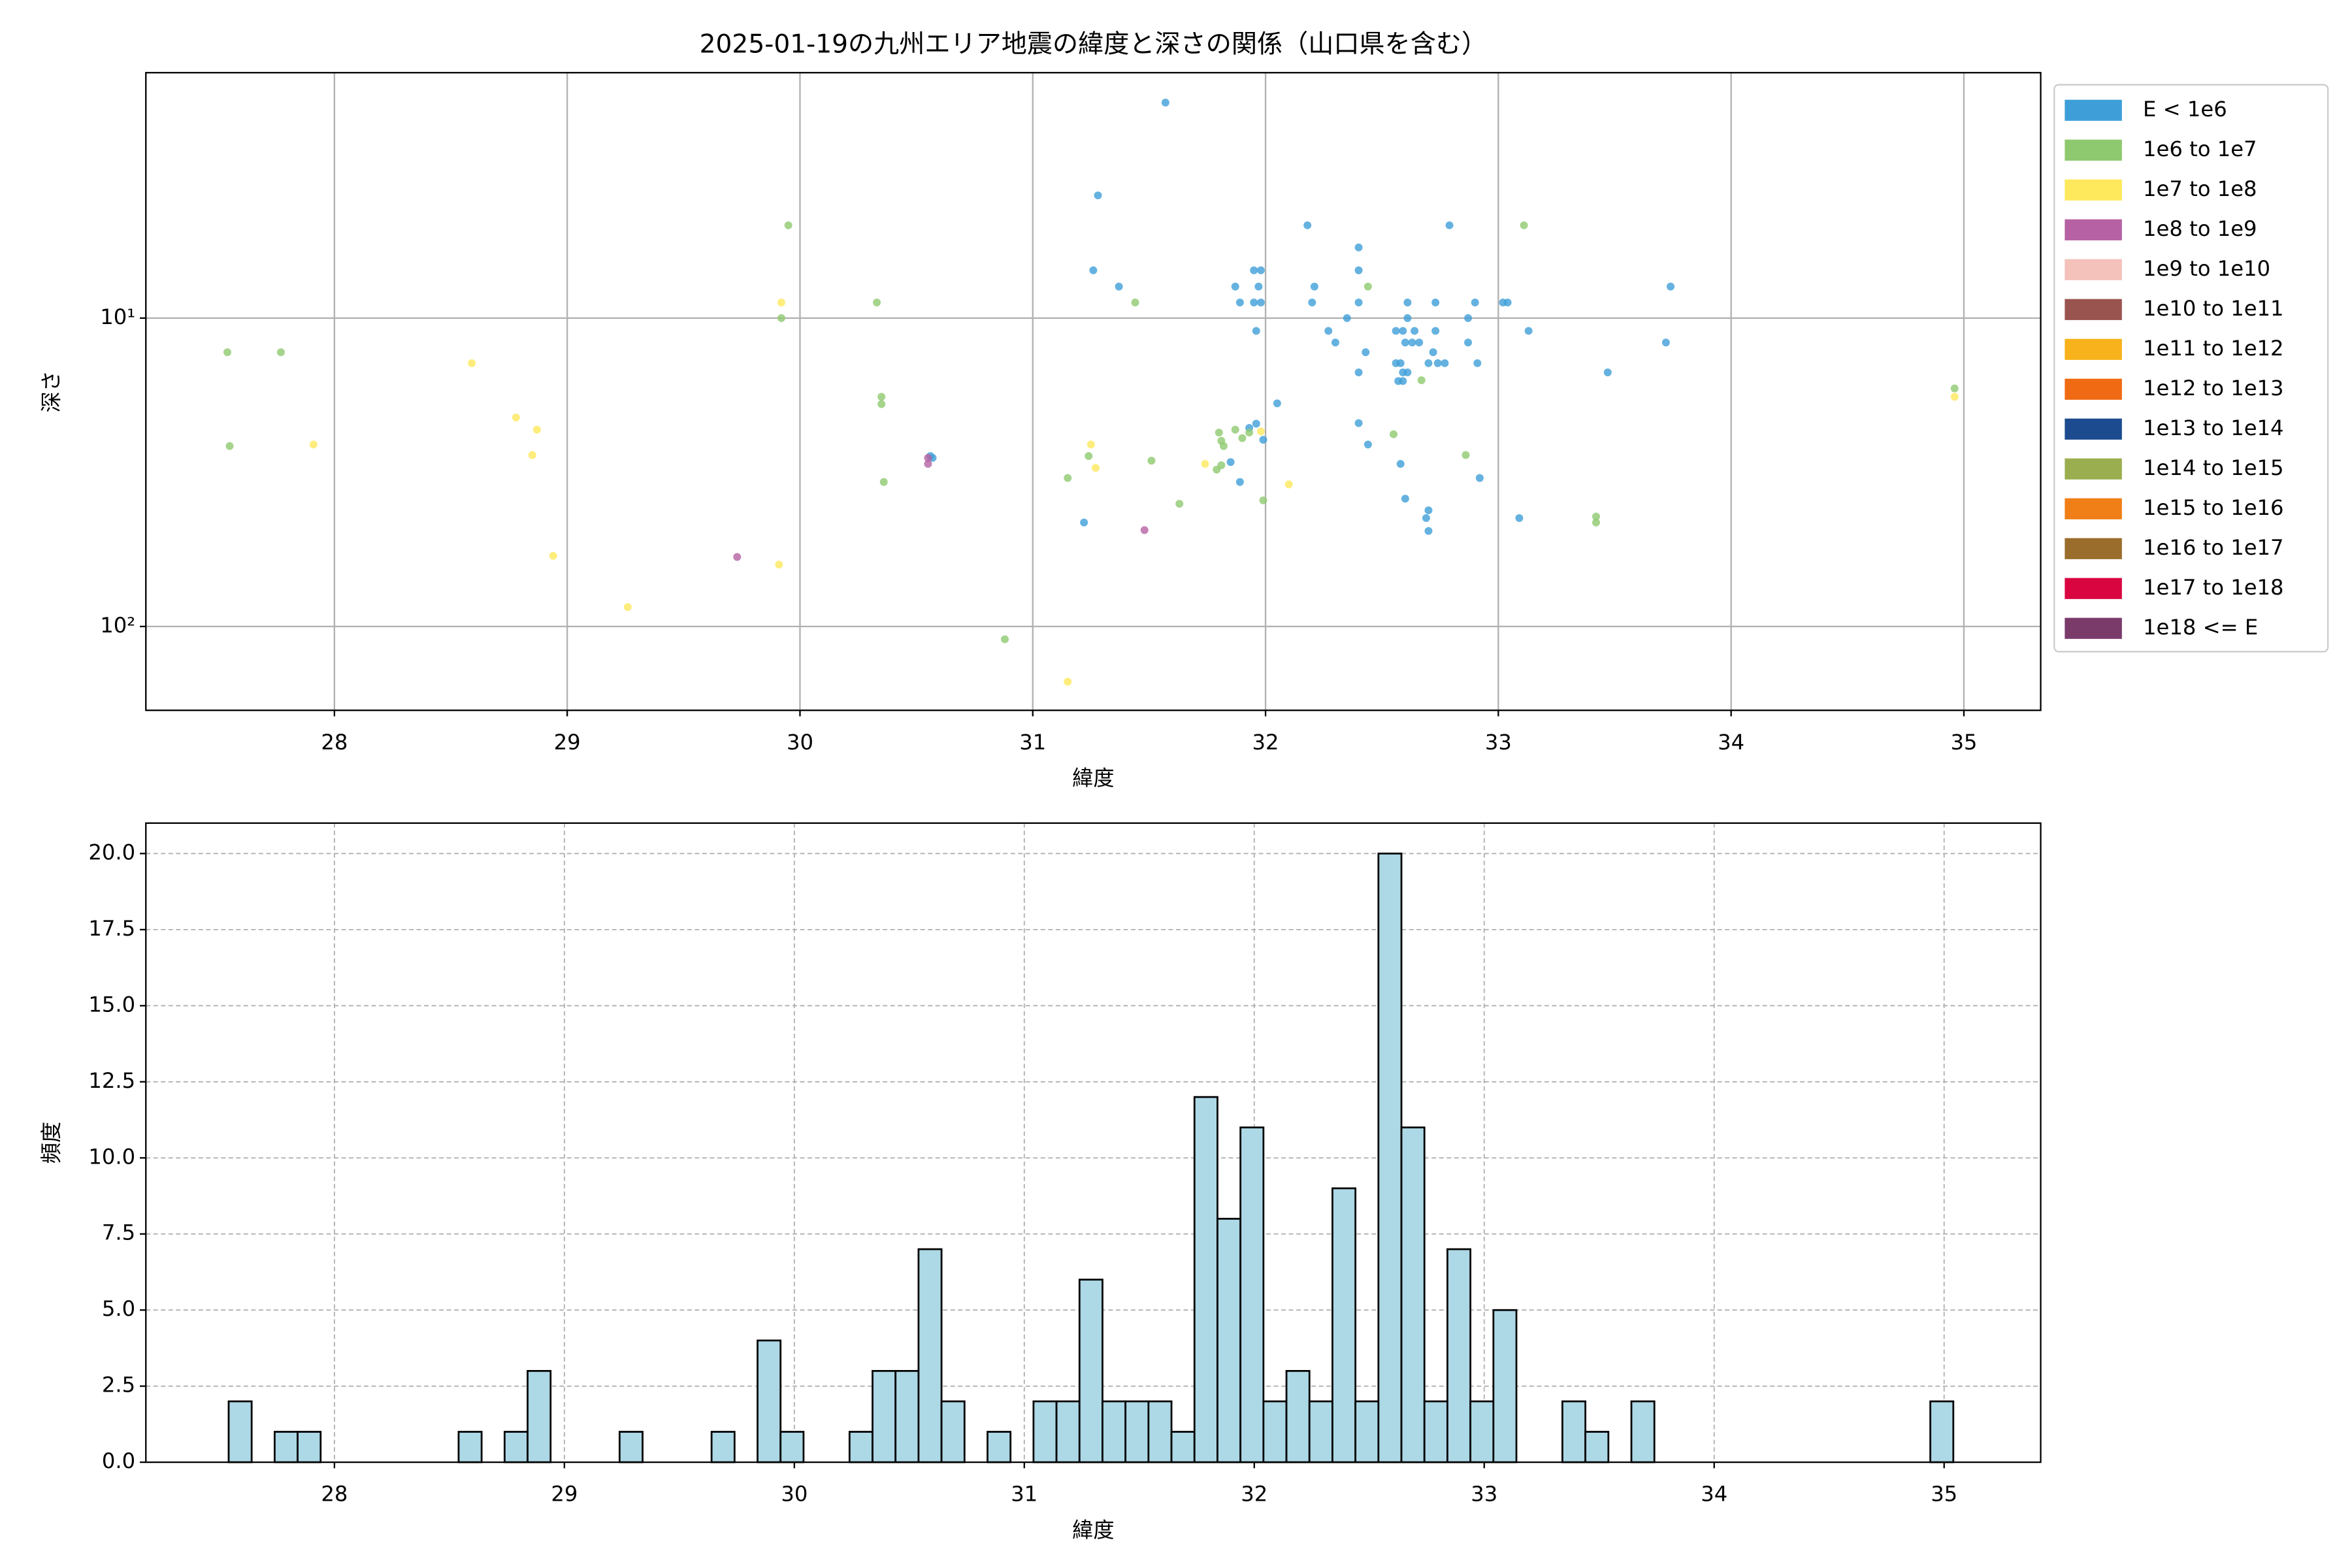 The image size is (2352, 1568). Describe the element at coordinates (111, 1080) in the screenshot. I see `y-tick-label: 12.5` at that location.